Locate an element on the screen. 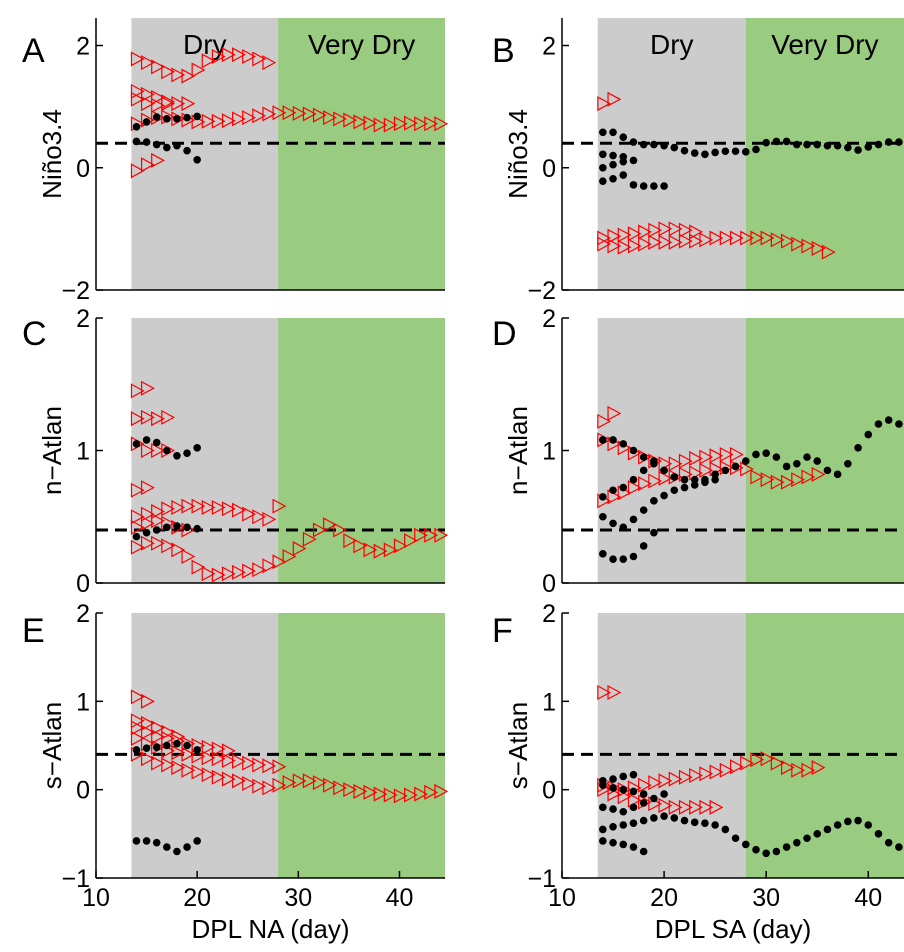 This screenshot has width=904, height=952. y-axis-label: n−Atlan is located at coordinates (52, 450).